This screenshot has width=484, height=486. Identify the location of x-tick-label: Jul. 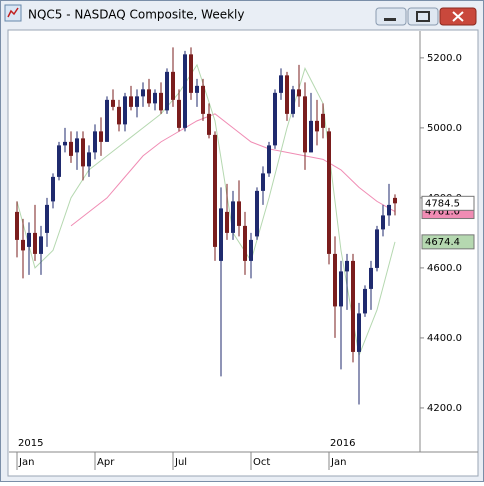
(180, 462).